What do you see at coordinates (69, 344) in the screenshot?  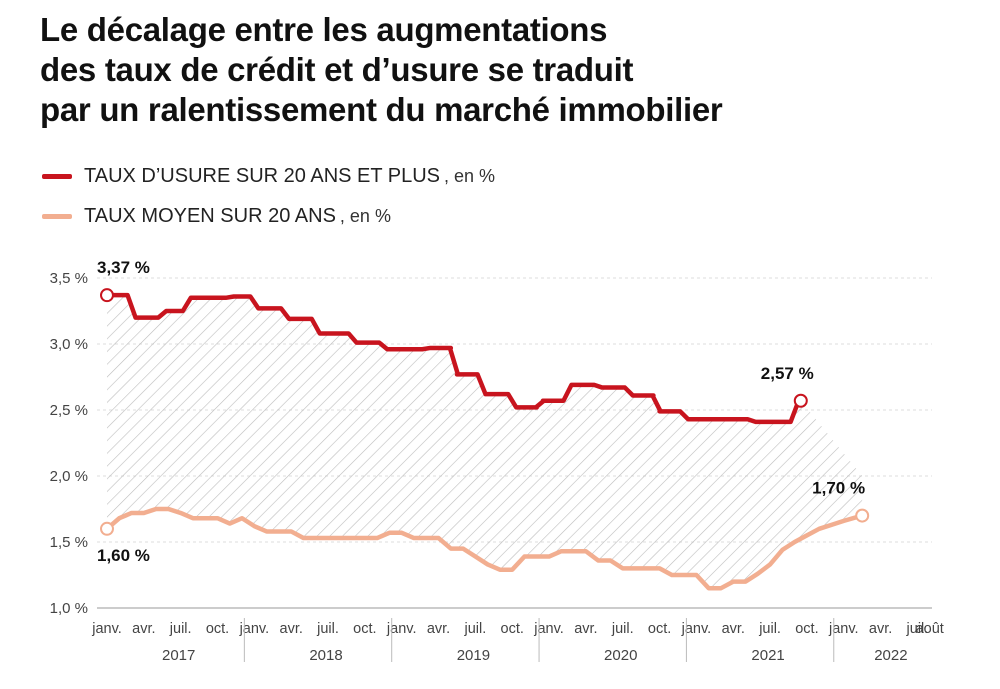 I see `y-tick-label: 3,0 %` at bounding box center [69, 344].